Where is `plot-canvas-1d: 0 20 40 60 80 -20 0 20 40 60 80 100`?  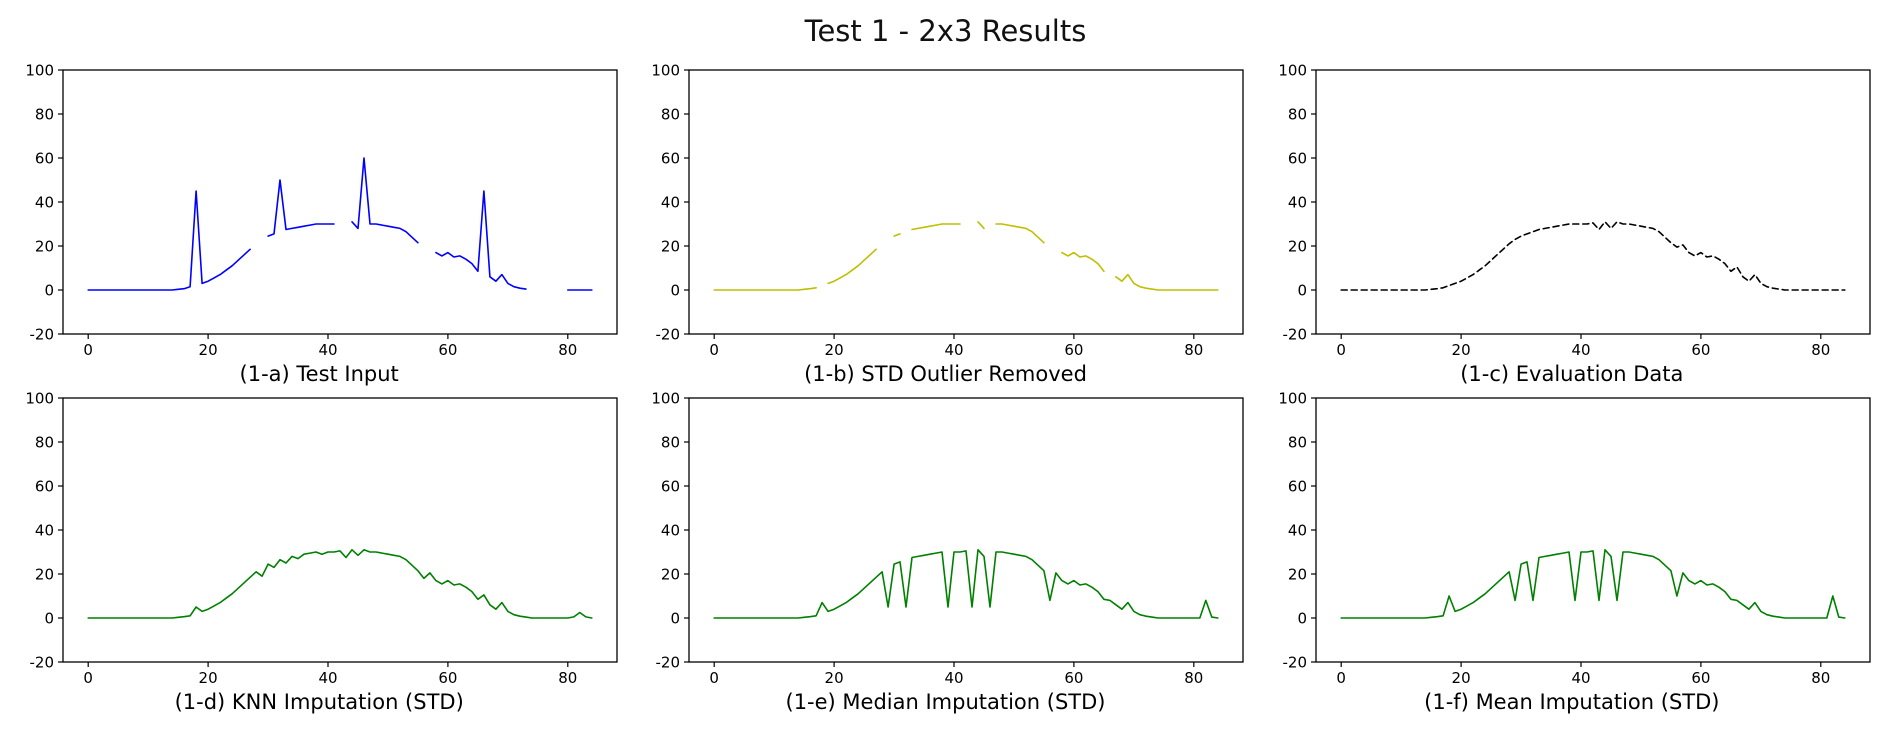
plot-canvas-1d: 0 20 40 60 80 -20 0 20 40 60 80 100 is located at coordinates (322, 538).